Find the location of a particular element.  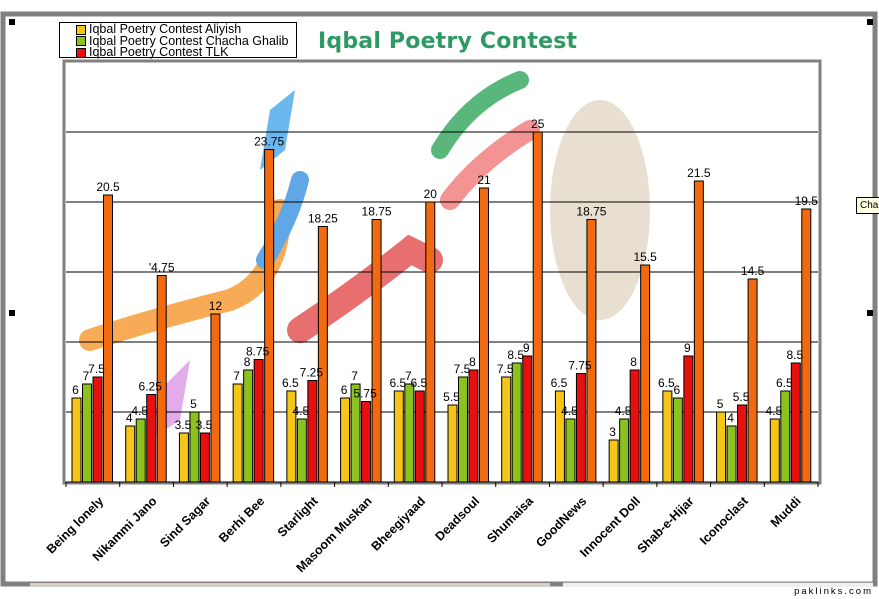

legend-label: Iqbal Poetry Contest TLK is located at coordinates (159, 52).